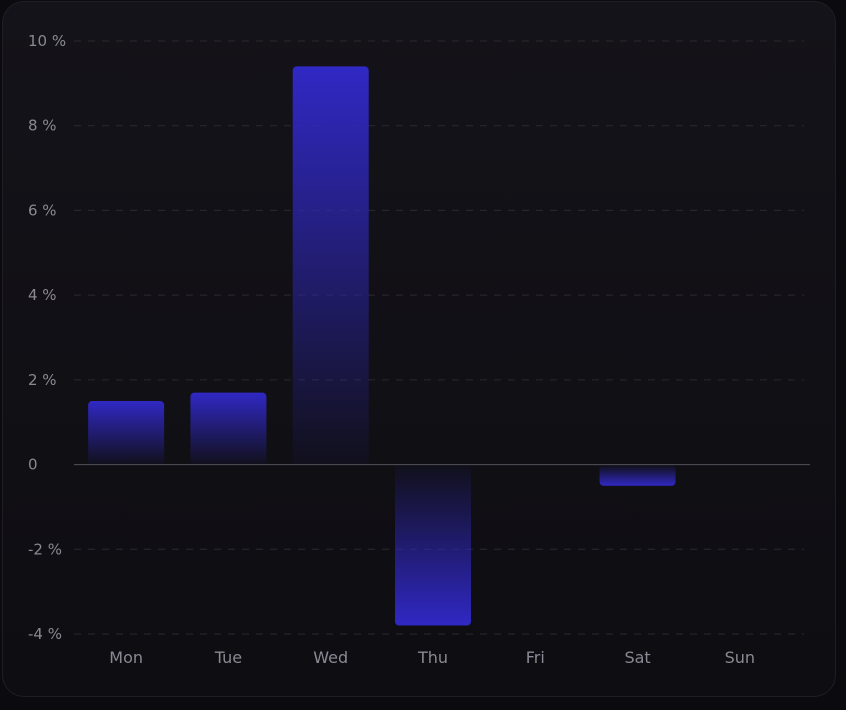 The width and height of the screenshot is (846, 710). Describe the element at coordinates (42, 126) in the screenshot. I see `y-tick-label: 8 %` at that location.